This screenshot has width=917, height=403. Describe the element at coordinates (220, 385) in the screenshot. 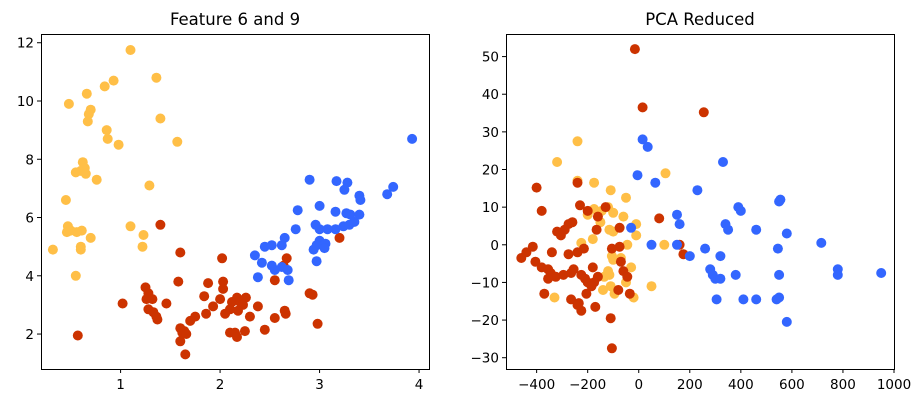

I see `x-tick-label: 2` at that location.